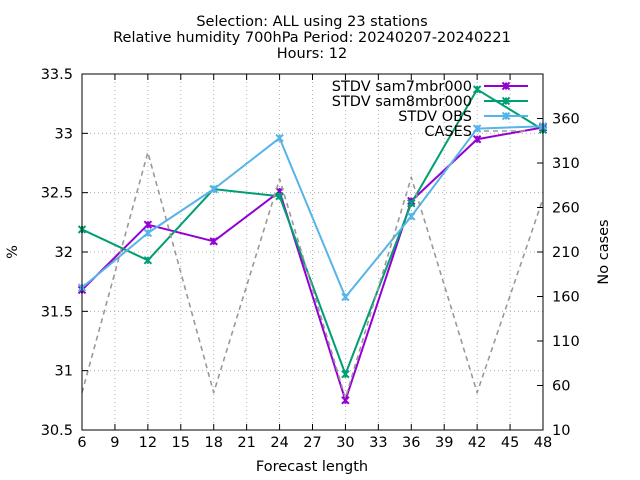  I want to click on y-tick-label: 32, so click(64, 253).